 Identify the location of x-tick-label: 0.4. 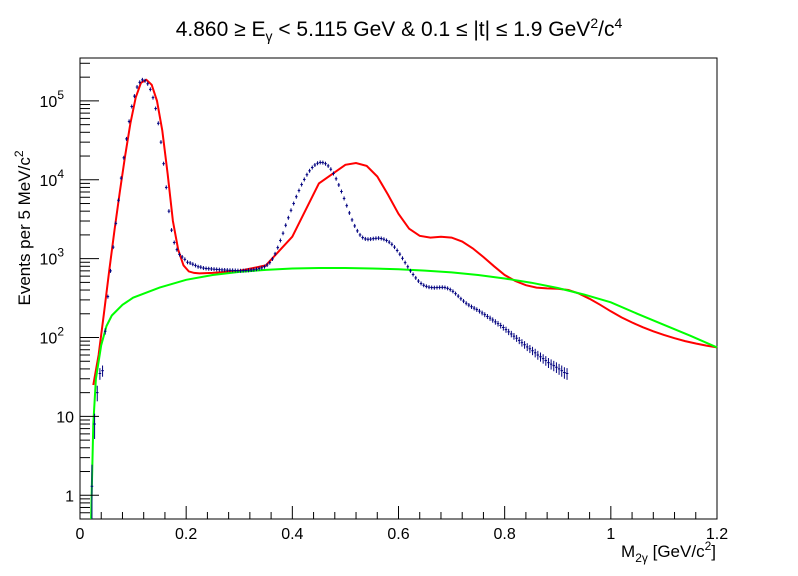
(292, 534).